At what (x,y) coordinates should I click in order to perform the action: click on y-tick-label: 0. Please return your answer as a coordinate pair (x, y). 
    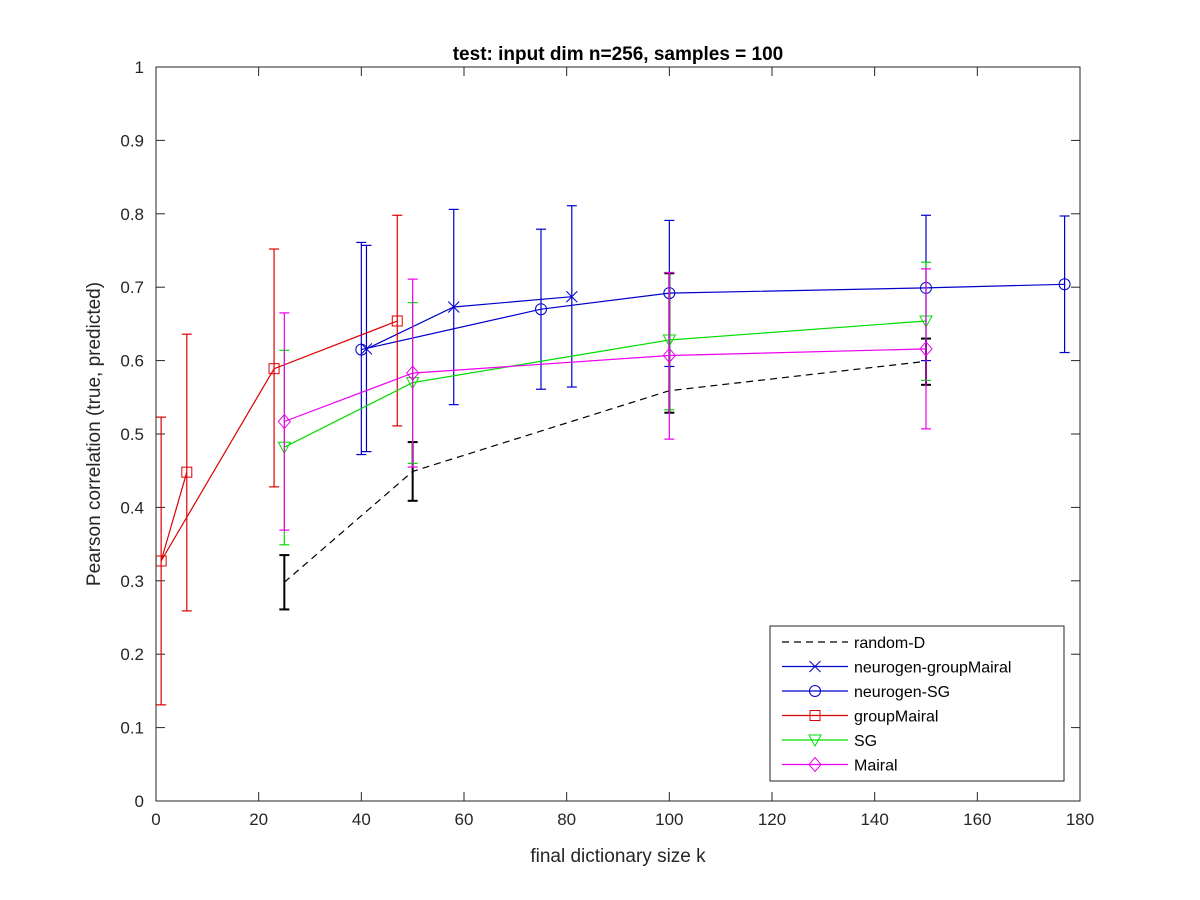
    Looking at the image, I should click on (139, 801).